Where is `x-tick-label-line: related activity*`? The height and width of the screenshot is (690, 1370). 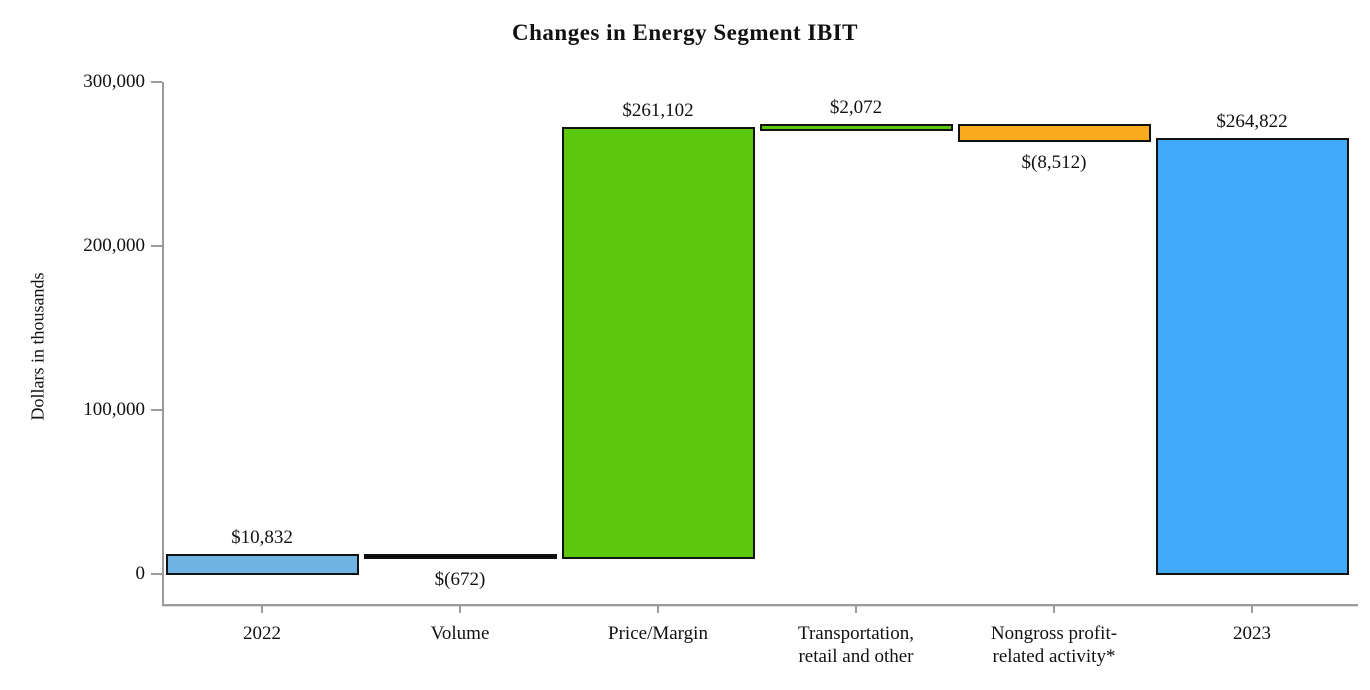 x-tick-label-line: related activity* is located at coordinates (1054, 656).